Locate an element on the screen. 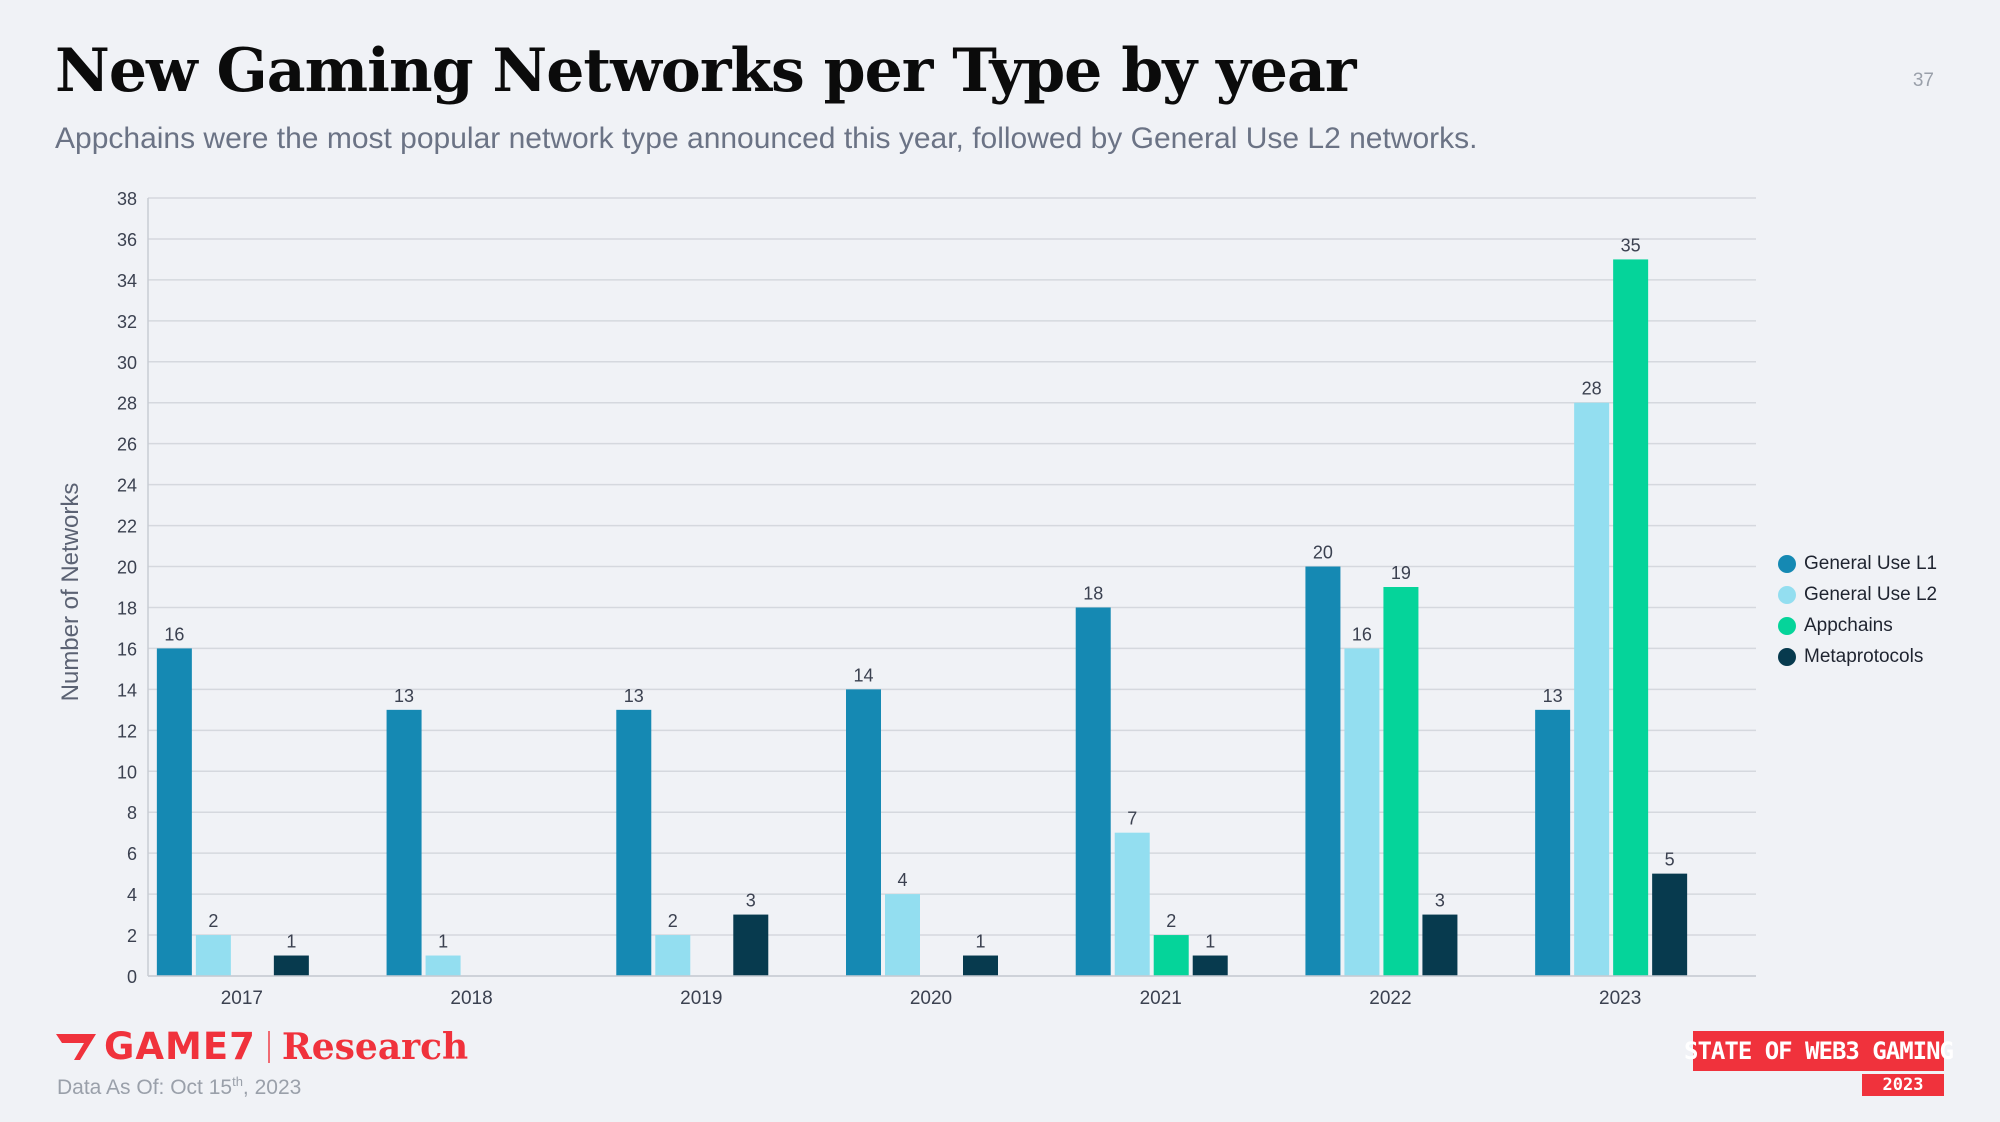 The image size is (2000, 1122). y-tick-label: 12 is located at coordinates (127, 731).